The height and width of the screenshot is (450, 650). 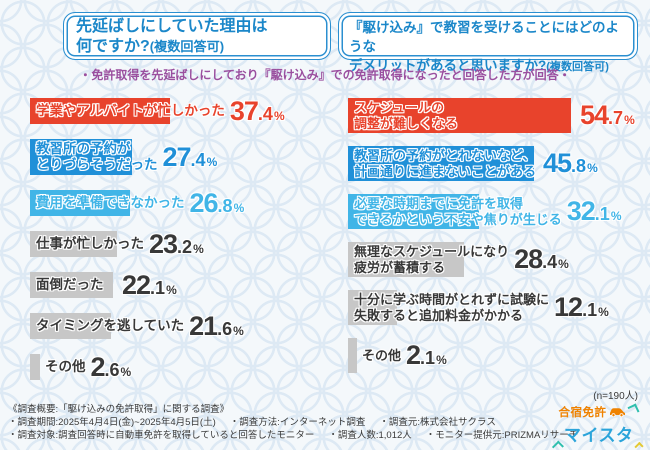 I want to click on bar-row: 十分に学ぶ時間がとれずに試験に 失敗すると追加料金がかかる 12.1%, so click(x=495, y=307).